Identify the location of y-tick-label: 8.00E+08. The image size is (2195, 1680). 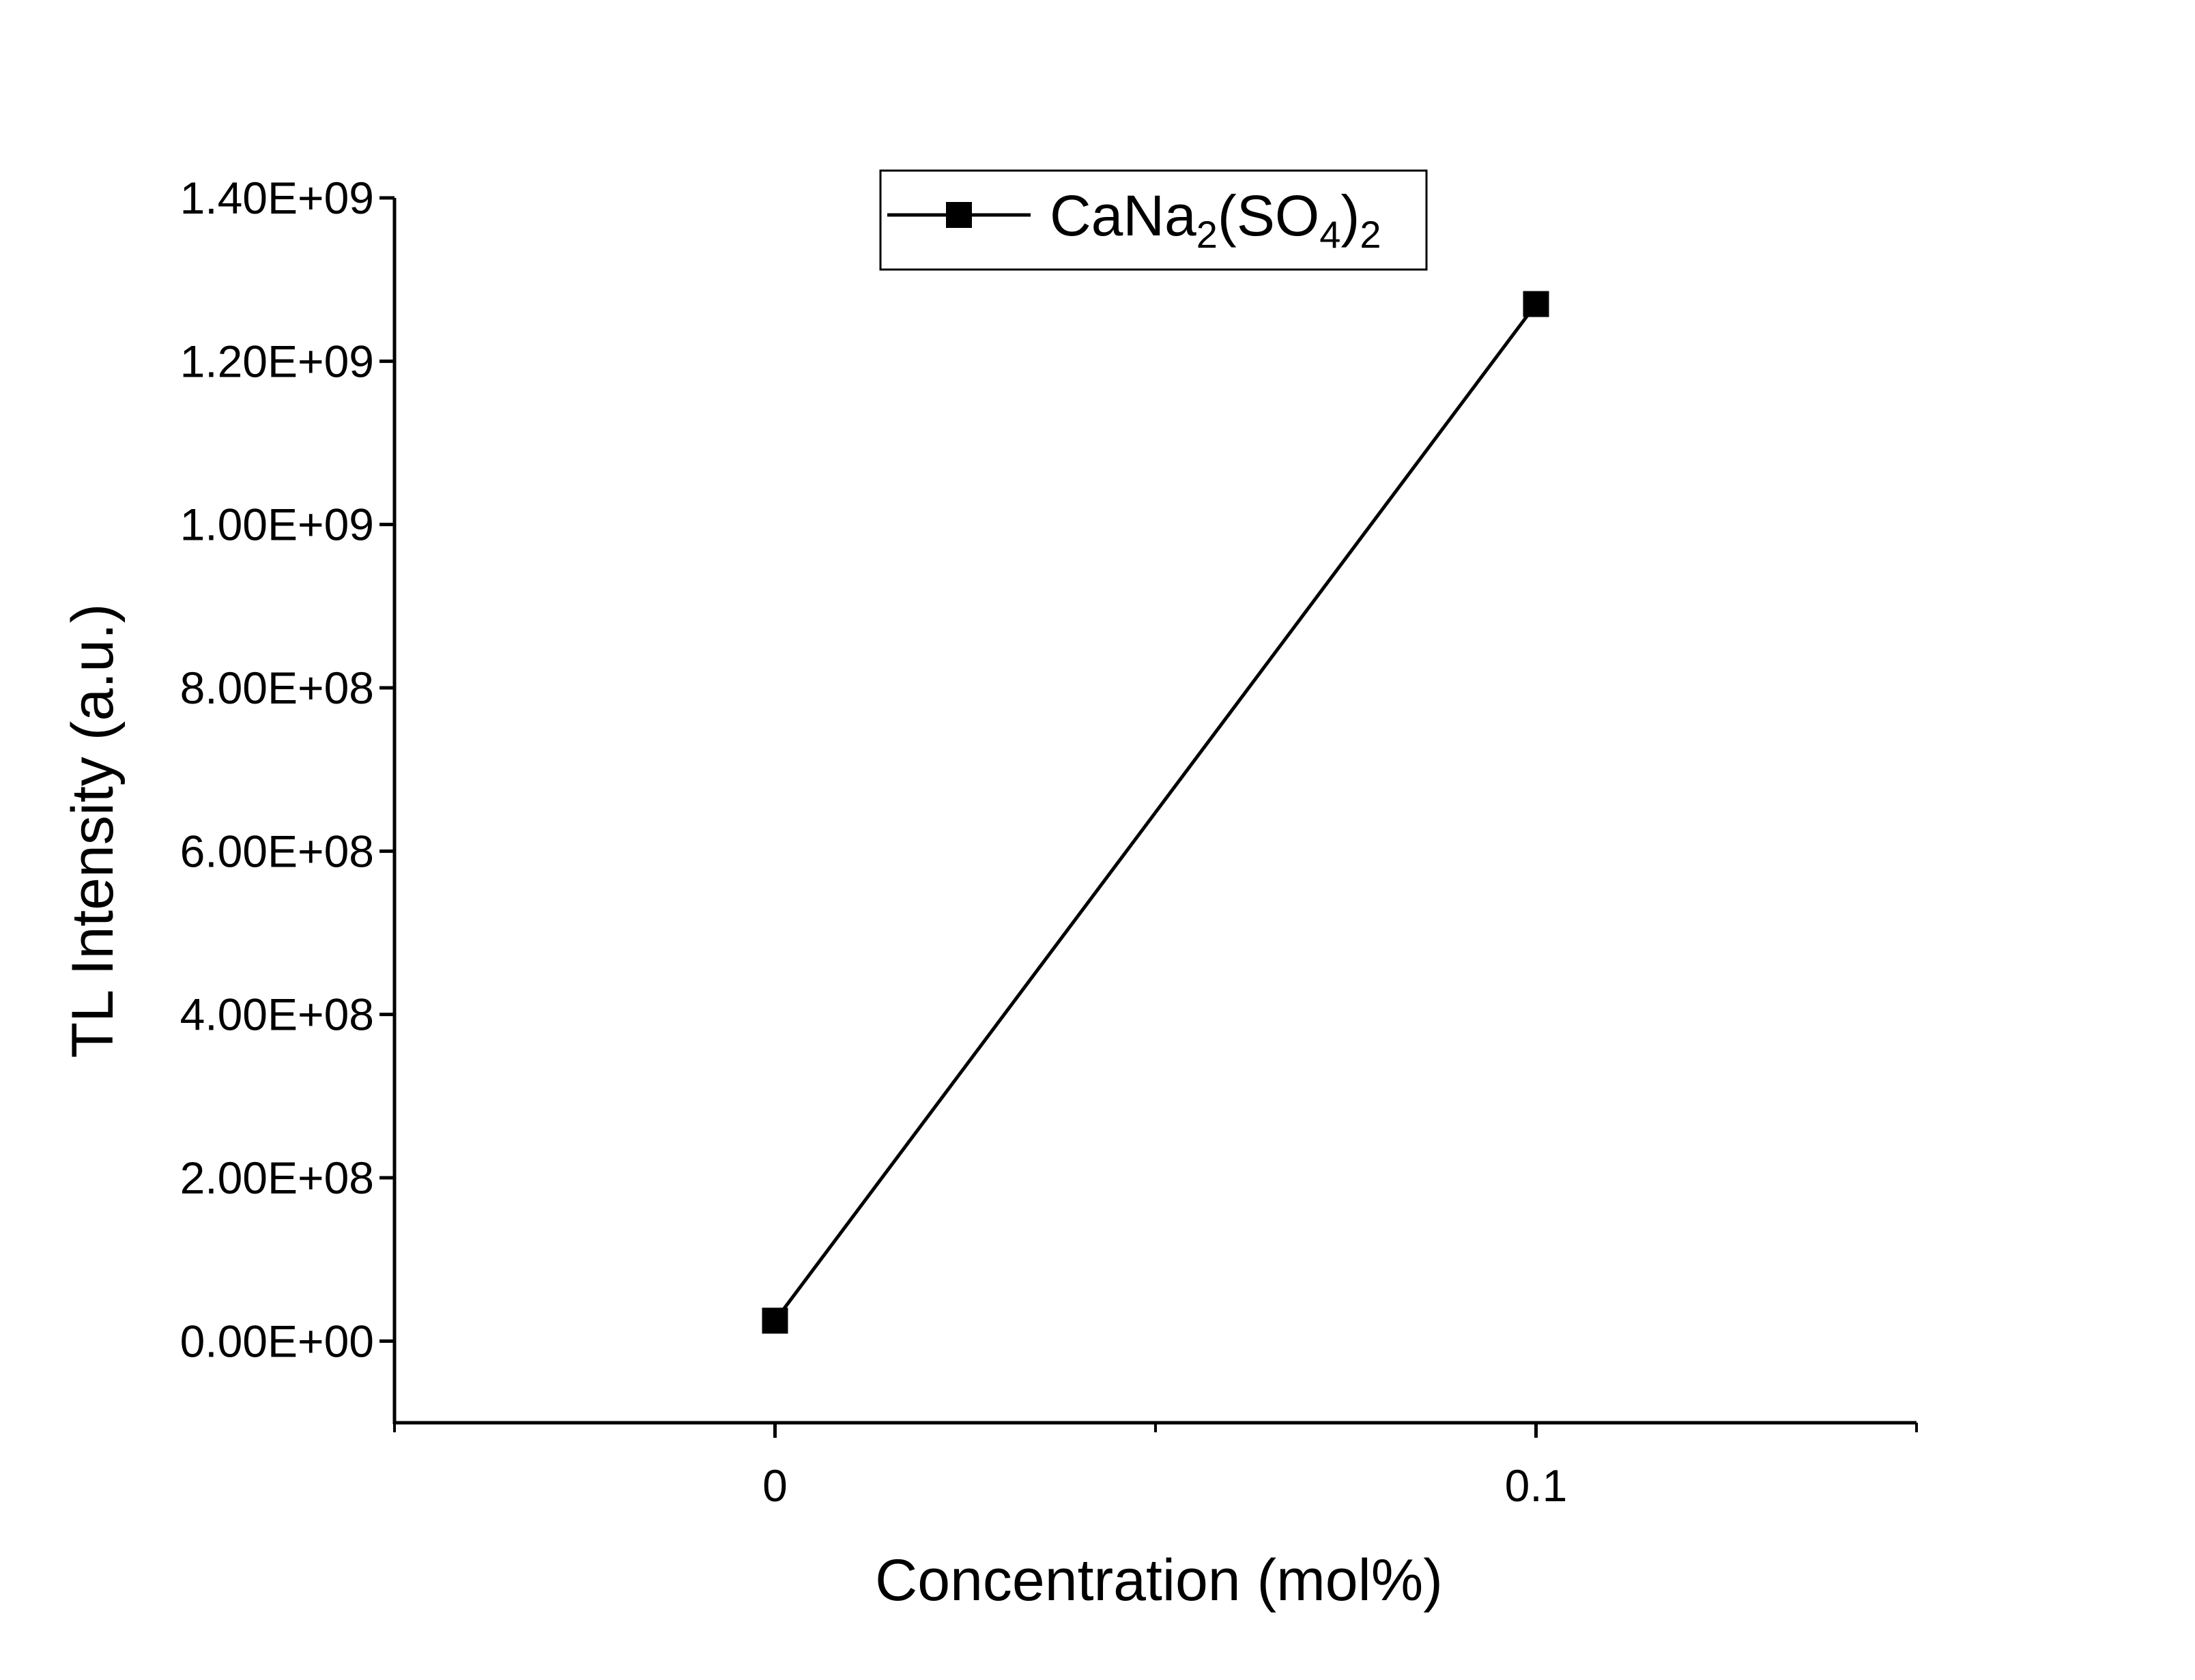
(277, 688).